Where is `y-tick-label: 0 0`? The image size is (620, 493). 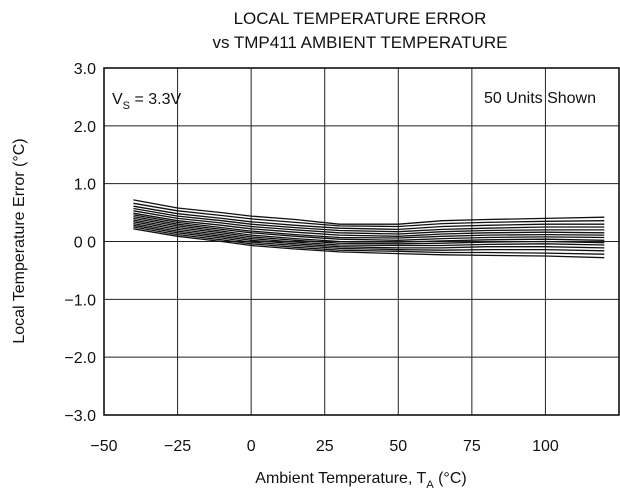 y-tick-label: 0 0 is located at coordinates (85, 243).